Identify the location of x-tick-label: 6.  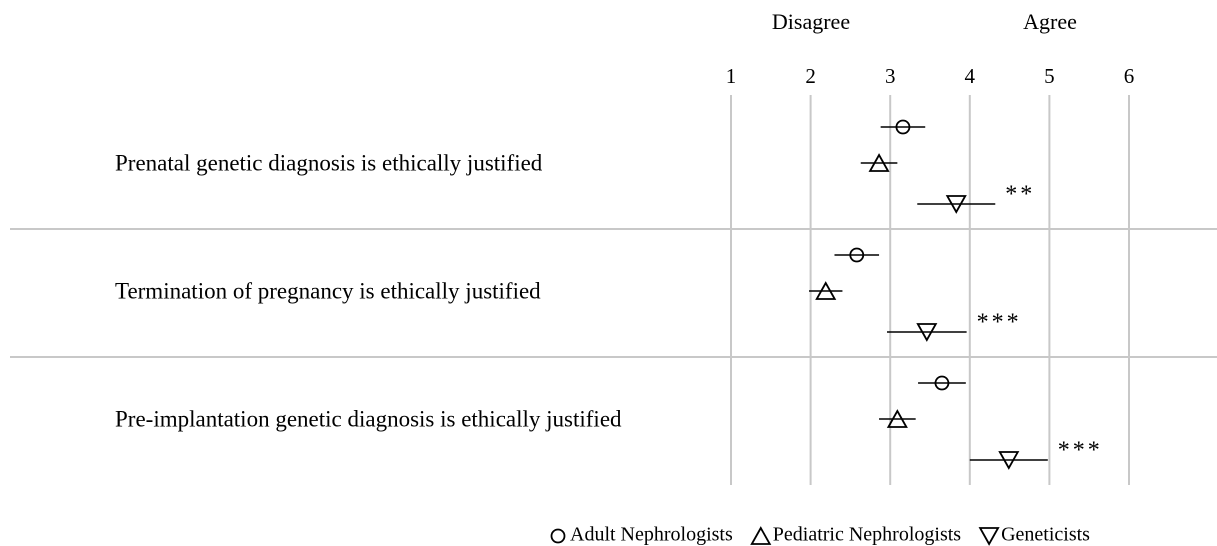
(1129, 76).